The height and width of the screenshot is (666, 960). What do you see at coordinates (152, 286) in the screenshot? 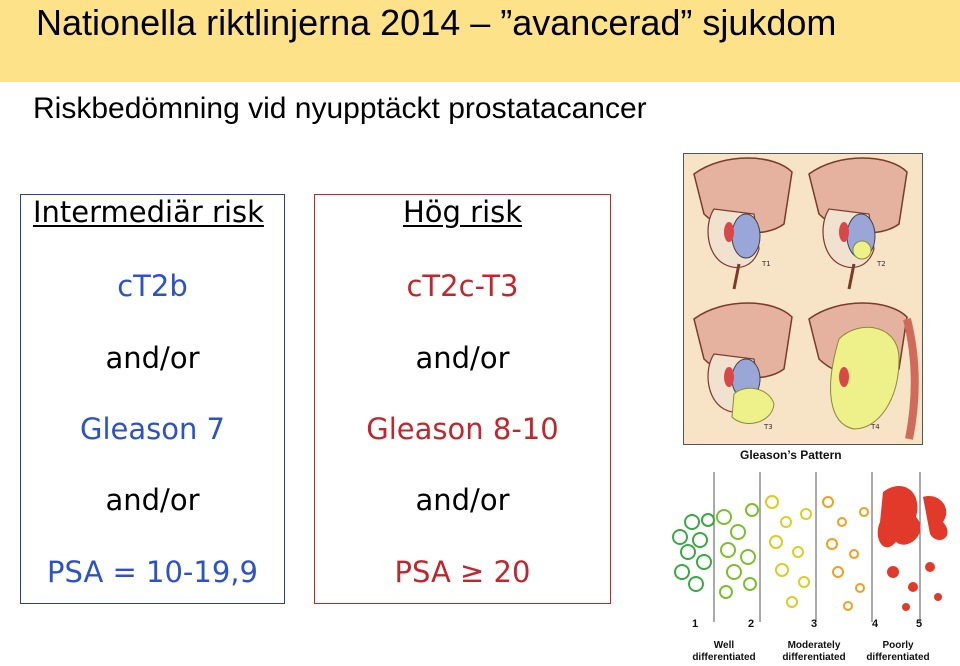
I see `intermediate-stage: cT2b` at bounding box center [152, 286].